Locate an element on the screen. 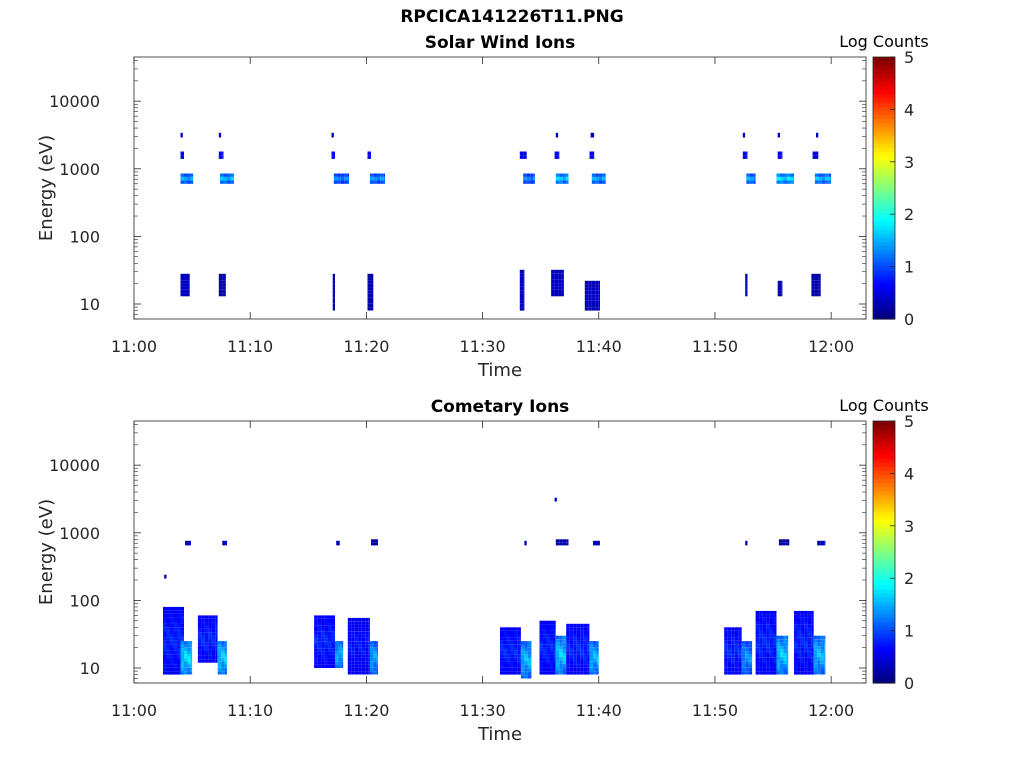  colorbar-frame is located at coordinates (884, 552).